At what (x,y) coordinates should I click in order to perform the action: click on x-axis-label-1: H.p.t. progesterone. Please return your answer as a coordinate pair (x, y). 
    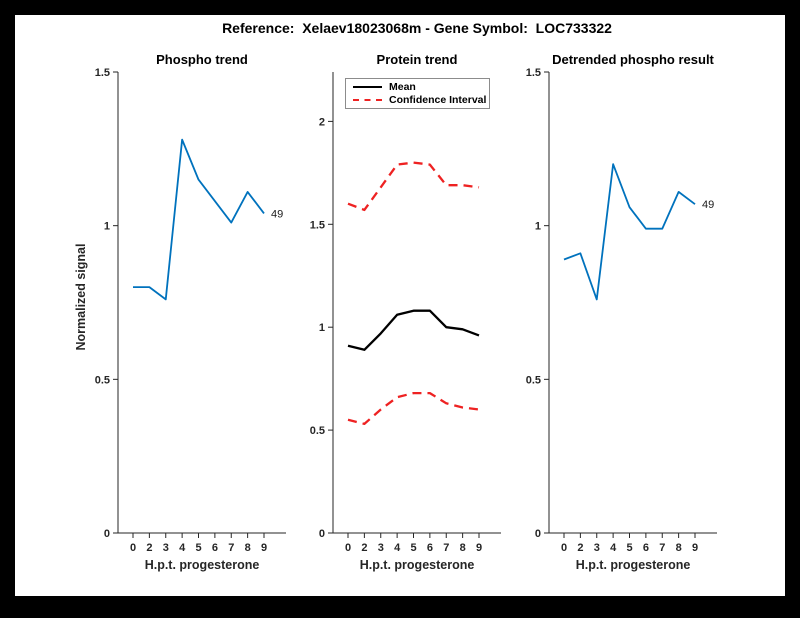
    Looking at the image, I should click on (202, 565).